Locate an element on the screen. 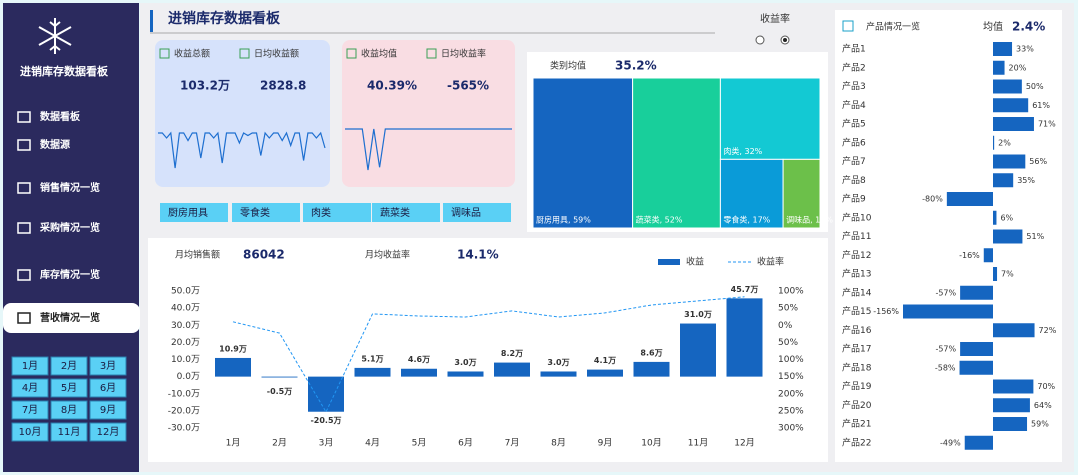 Image resolution: width=1078 pixels, height=475 pixels. month-label: 11月 is located at coordinates (69, 432).